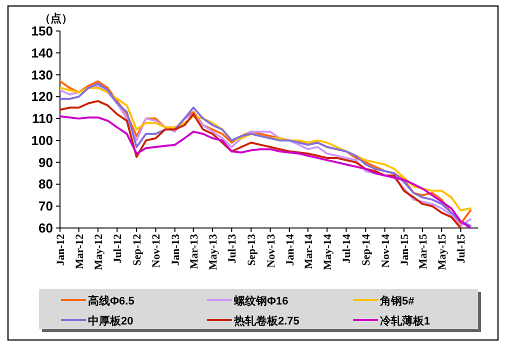  Describe the element at coordinates (45, 162) in the screenshot. I see `y-tick-label: 90` at that location.